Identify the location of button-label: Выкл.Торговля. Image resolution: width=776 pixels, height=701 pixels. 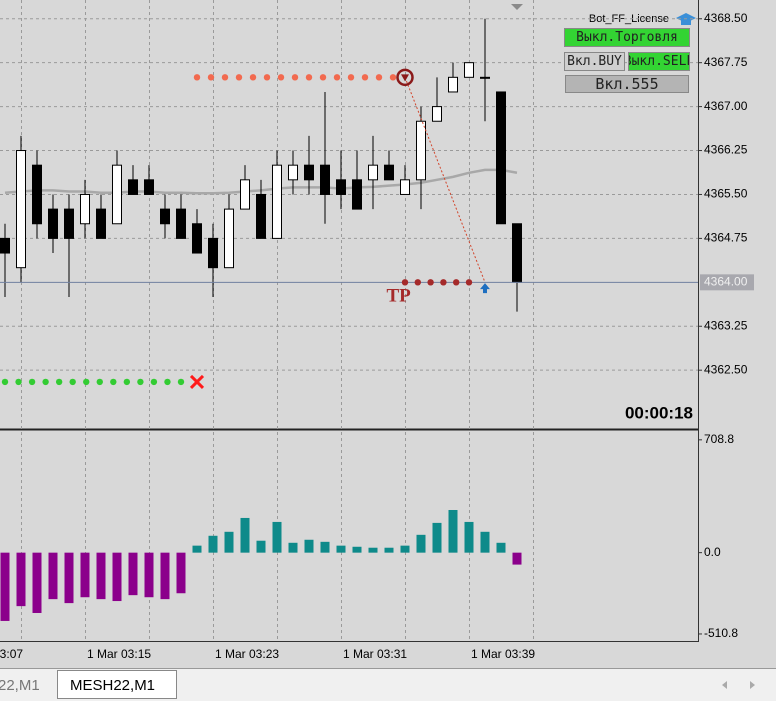
(627, 37).